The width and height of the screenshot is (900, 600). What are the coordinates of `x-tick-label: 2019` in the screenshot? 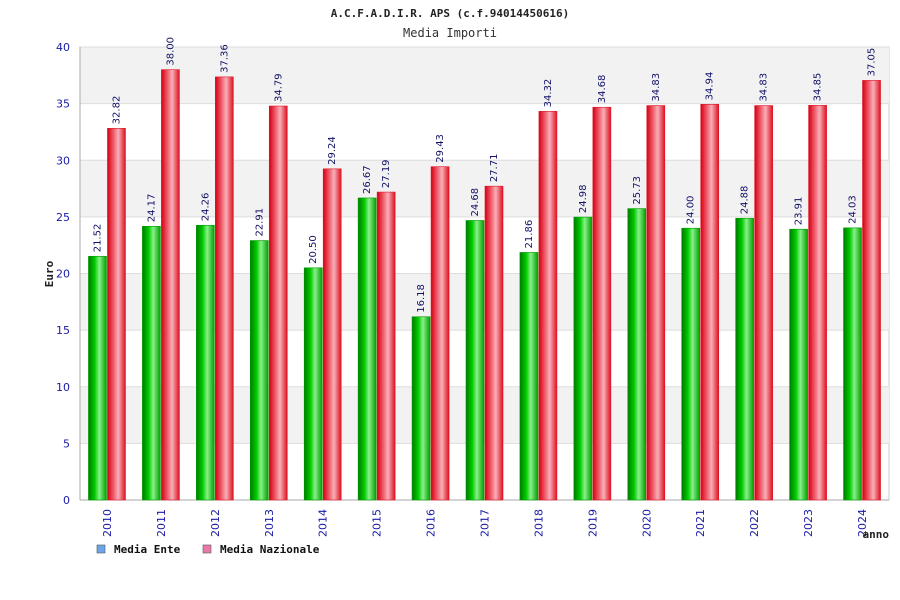 It's located at (592, 523).